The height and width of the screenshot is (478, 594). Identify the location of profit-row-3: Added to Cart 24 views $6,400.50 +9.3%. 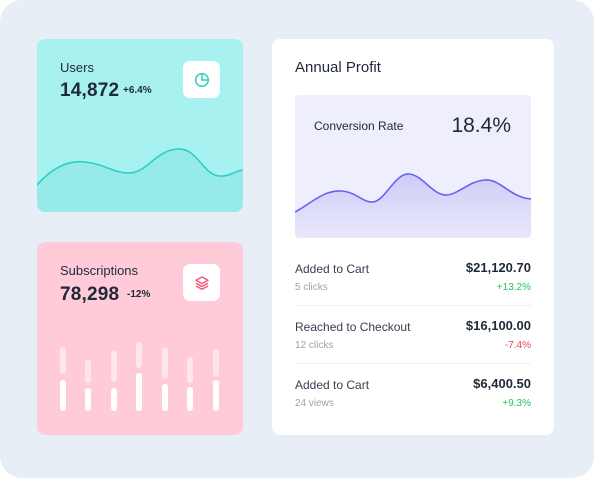
(413, 406).